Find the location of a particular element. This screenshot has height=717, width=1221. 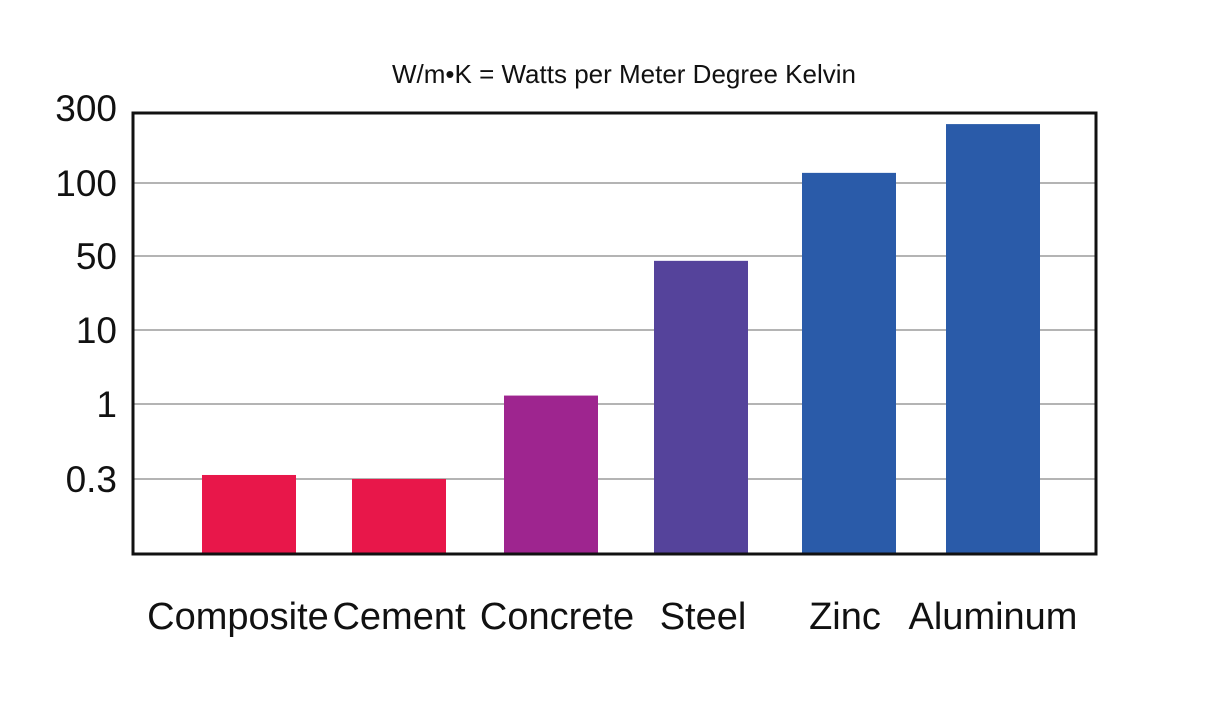

y-tick-label: 300 is located at coordinates (86, 108).